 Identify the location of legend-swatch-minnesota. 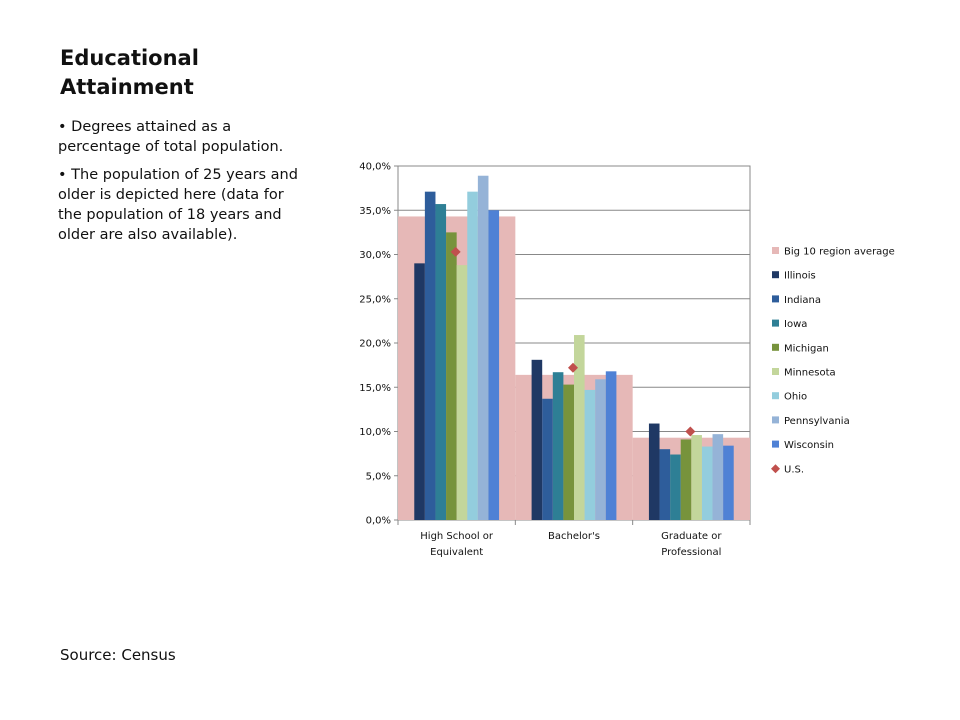
(775, 371).